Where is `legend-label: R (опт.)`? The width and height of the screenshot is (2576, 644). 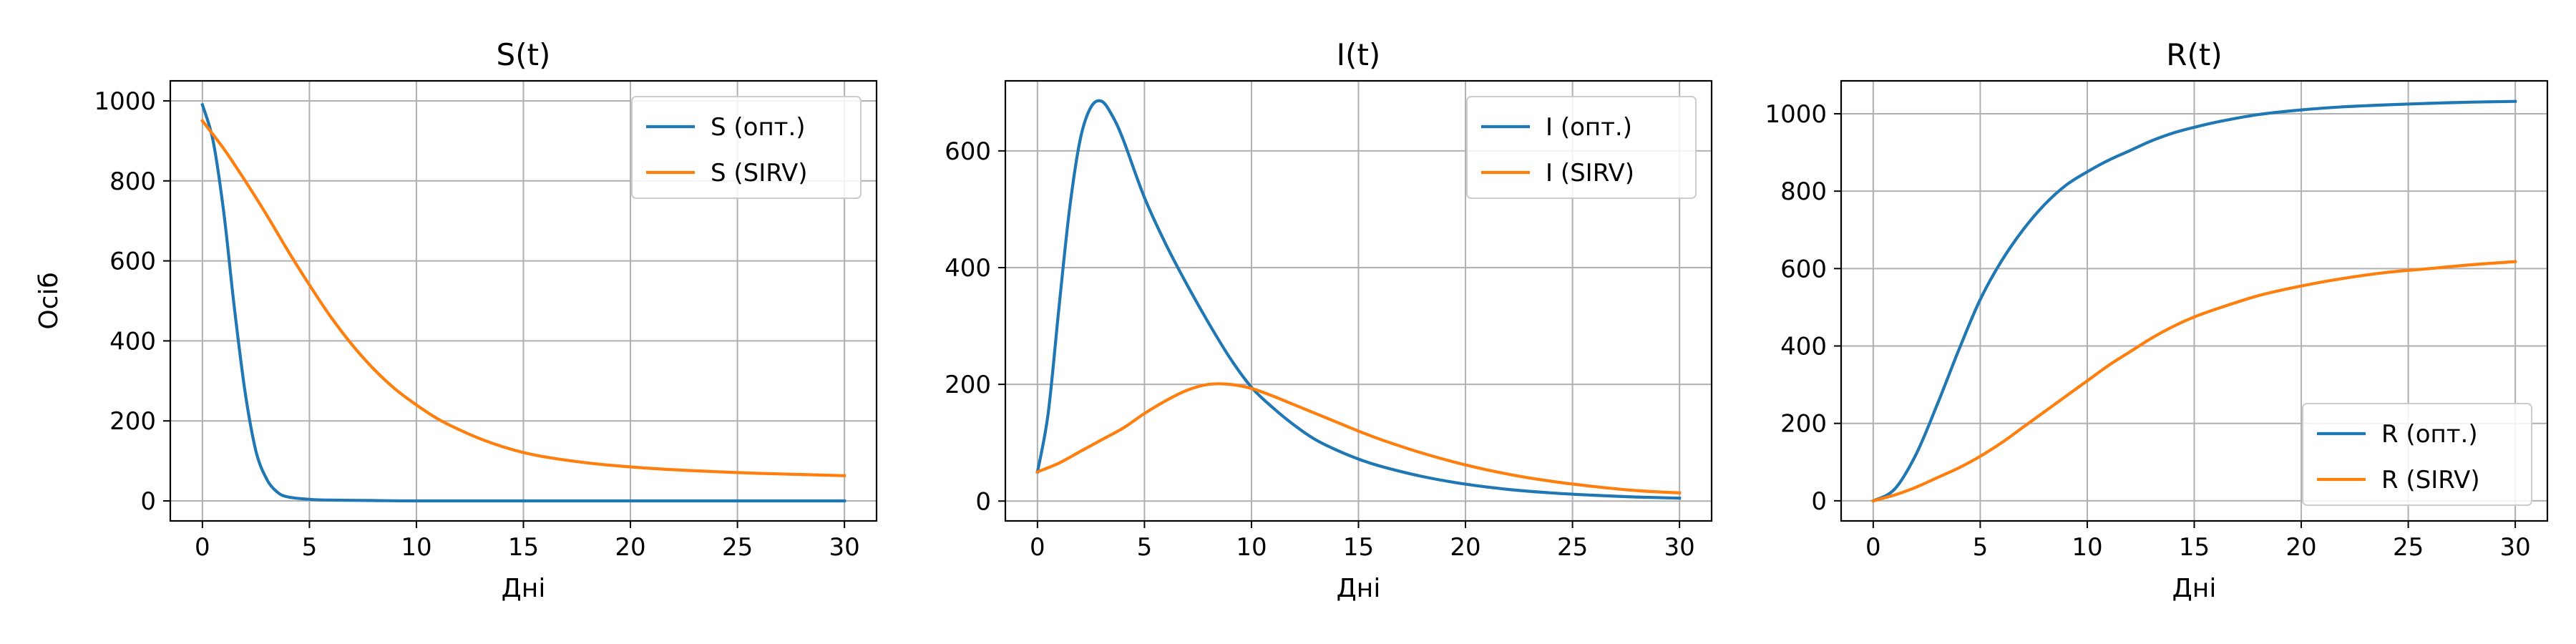
legend-label: R (опт.) is located at coordinates (2429, 434).